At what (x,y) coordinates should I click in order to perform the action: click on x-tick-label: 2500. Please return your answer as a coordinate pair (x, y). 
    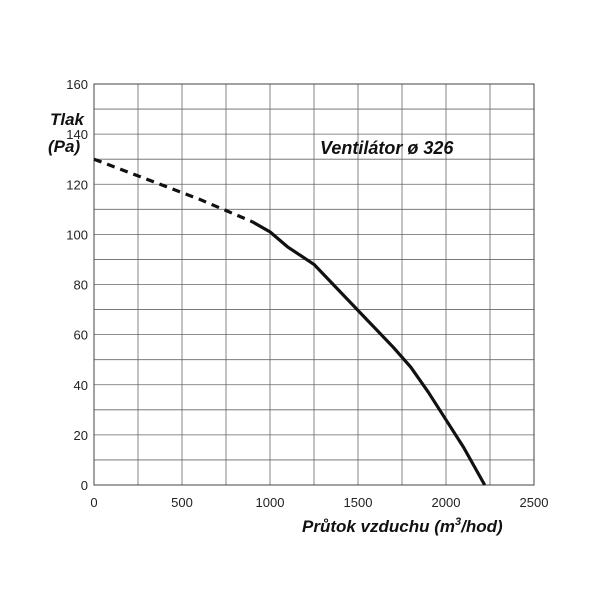
    Looking at the image, I should click on (534, 502).